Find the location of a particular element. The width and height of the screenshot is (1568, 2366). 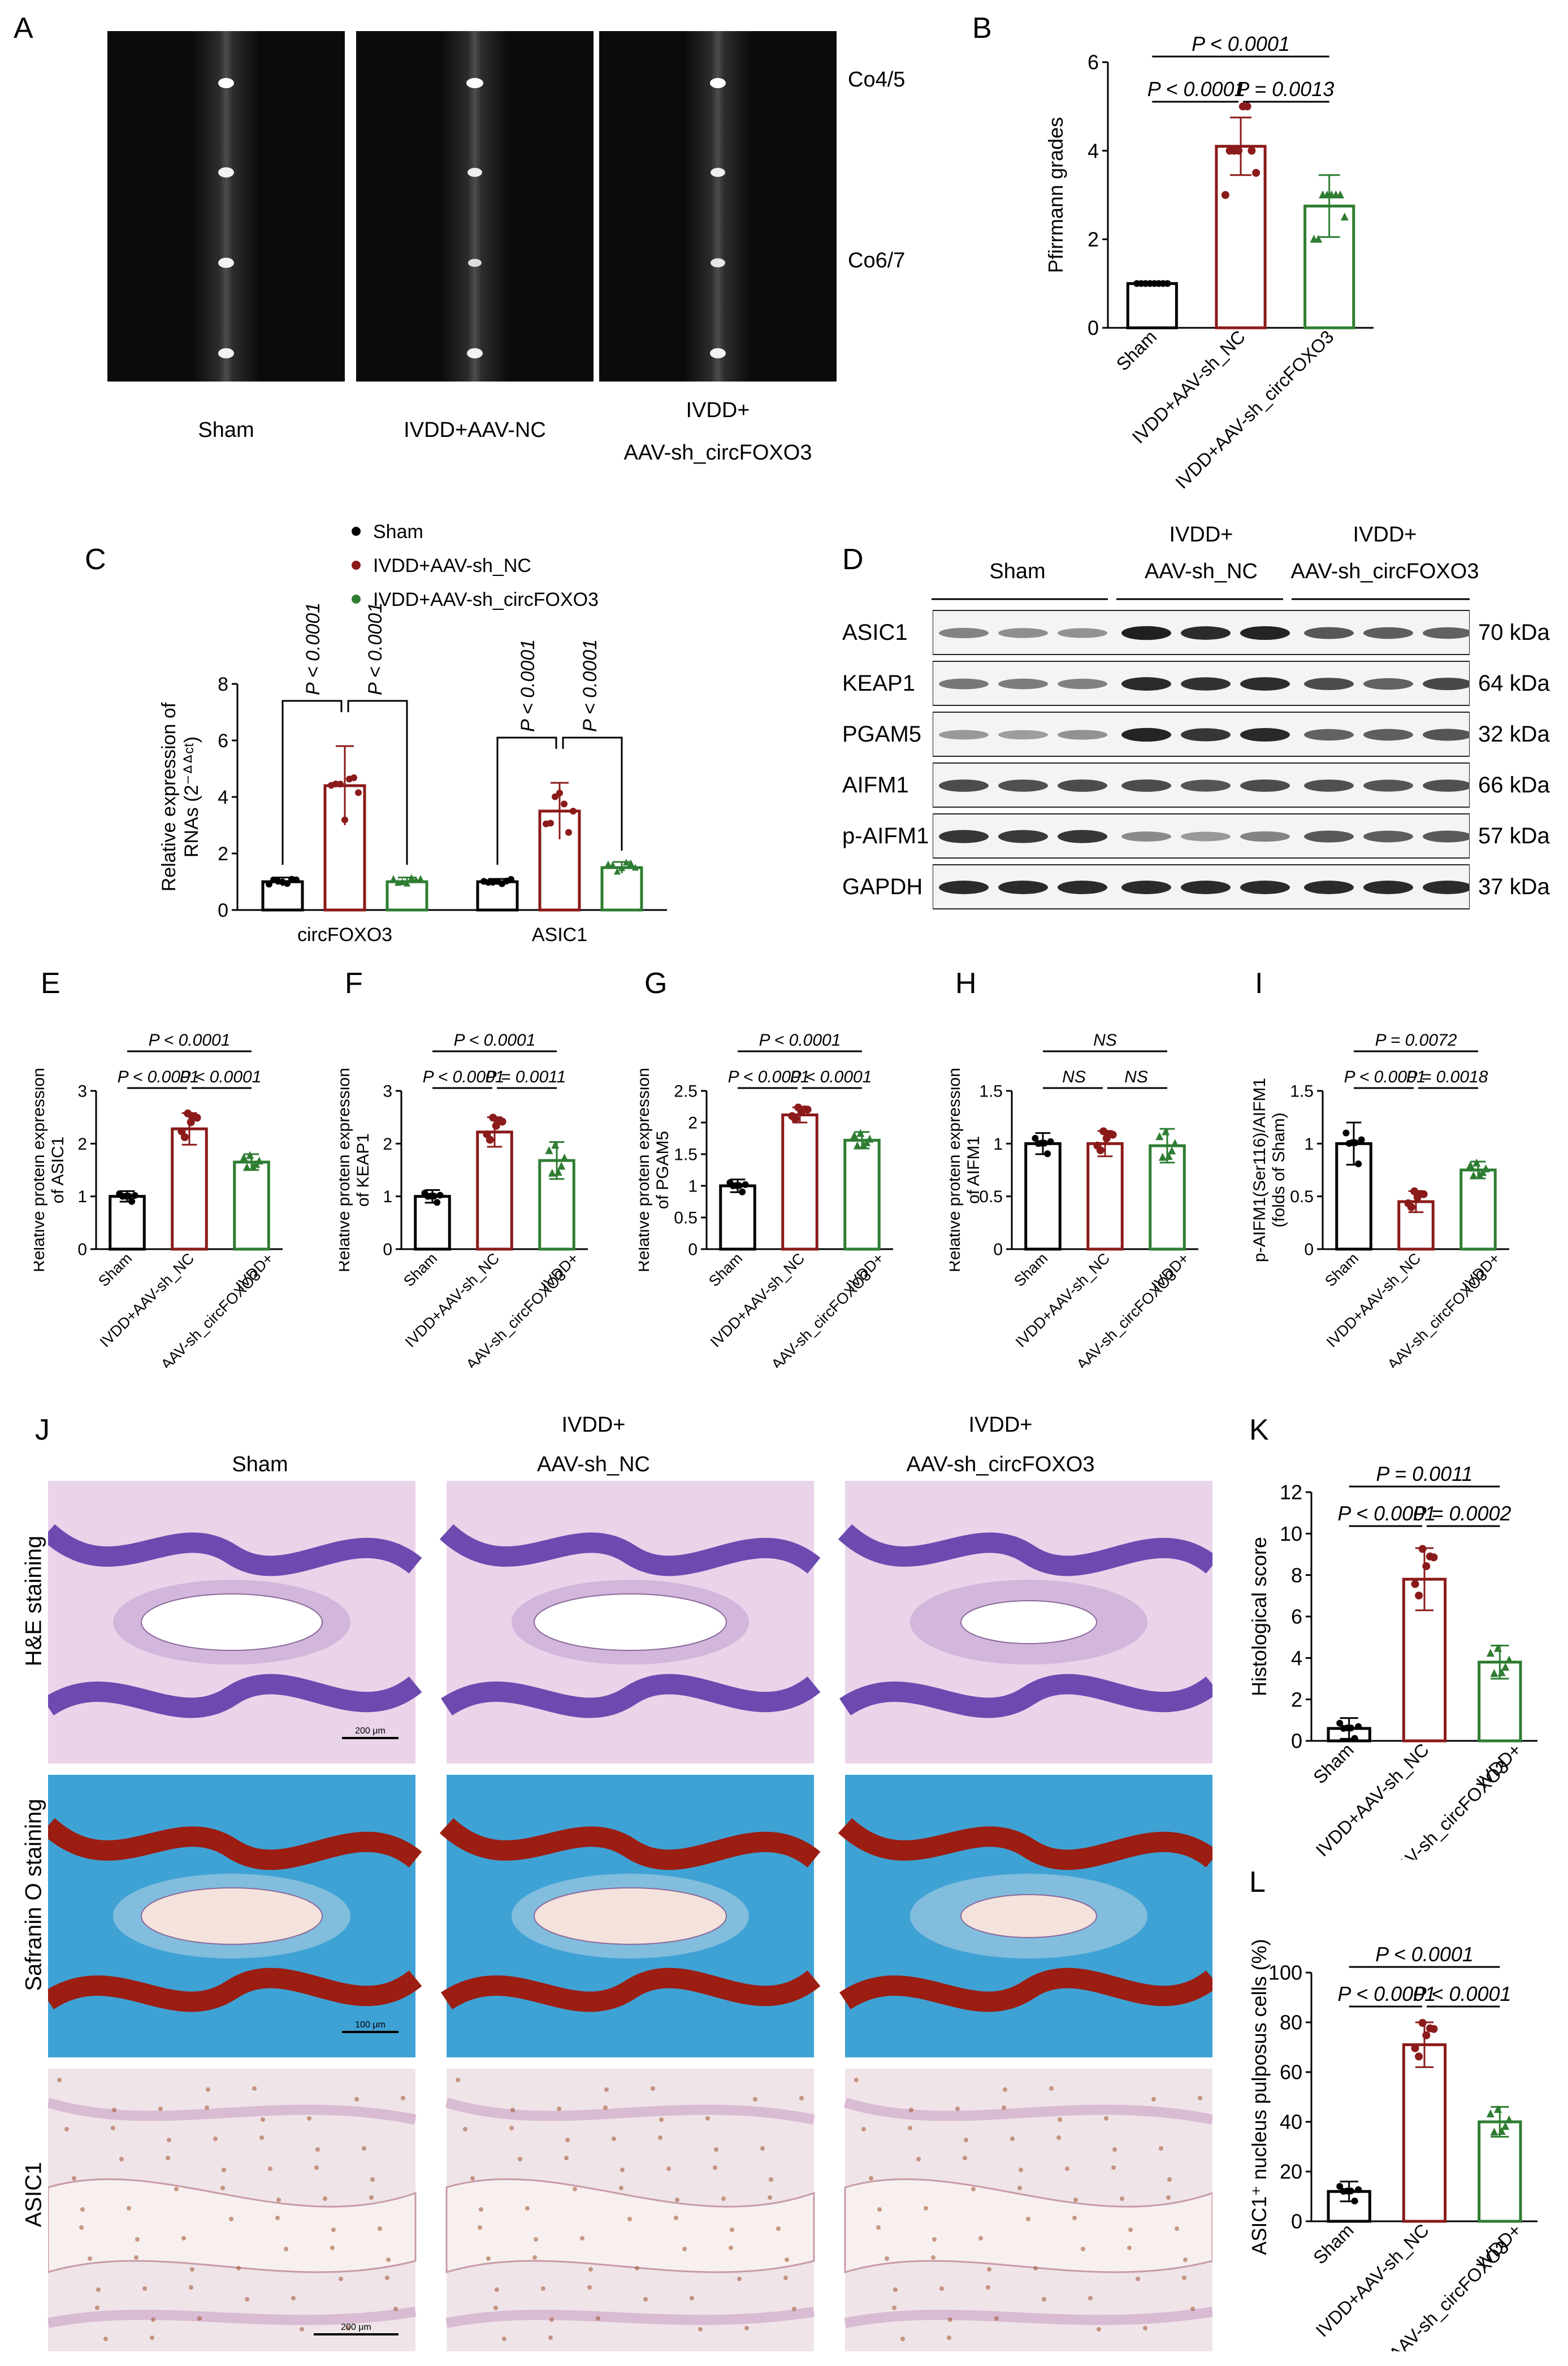

blot-protein-label: PGAM5 is located at coordinates (882, 734).